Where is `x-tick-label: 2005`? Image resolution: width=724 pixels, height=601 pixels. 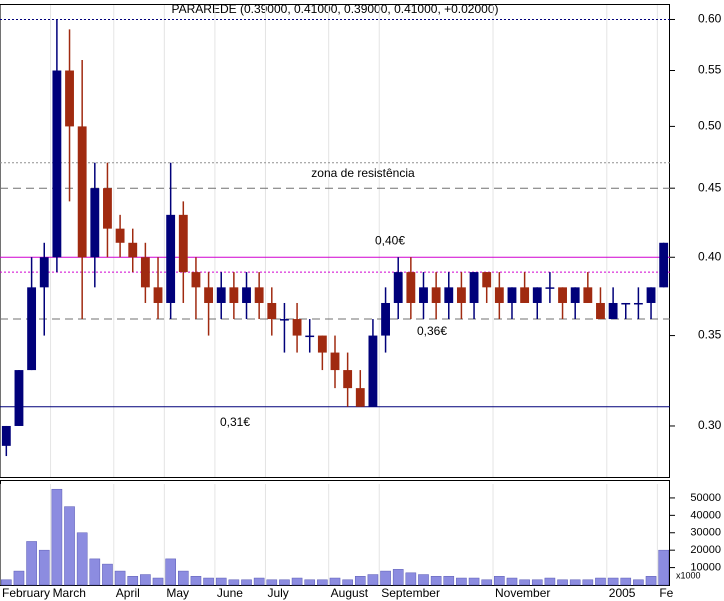 x-tick-label: 2005 is located at coordinates (622, 593).